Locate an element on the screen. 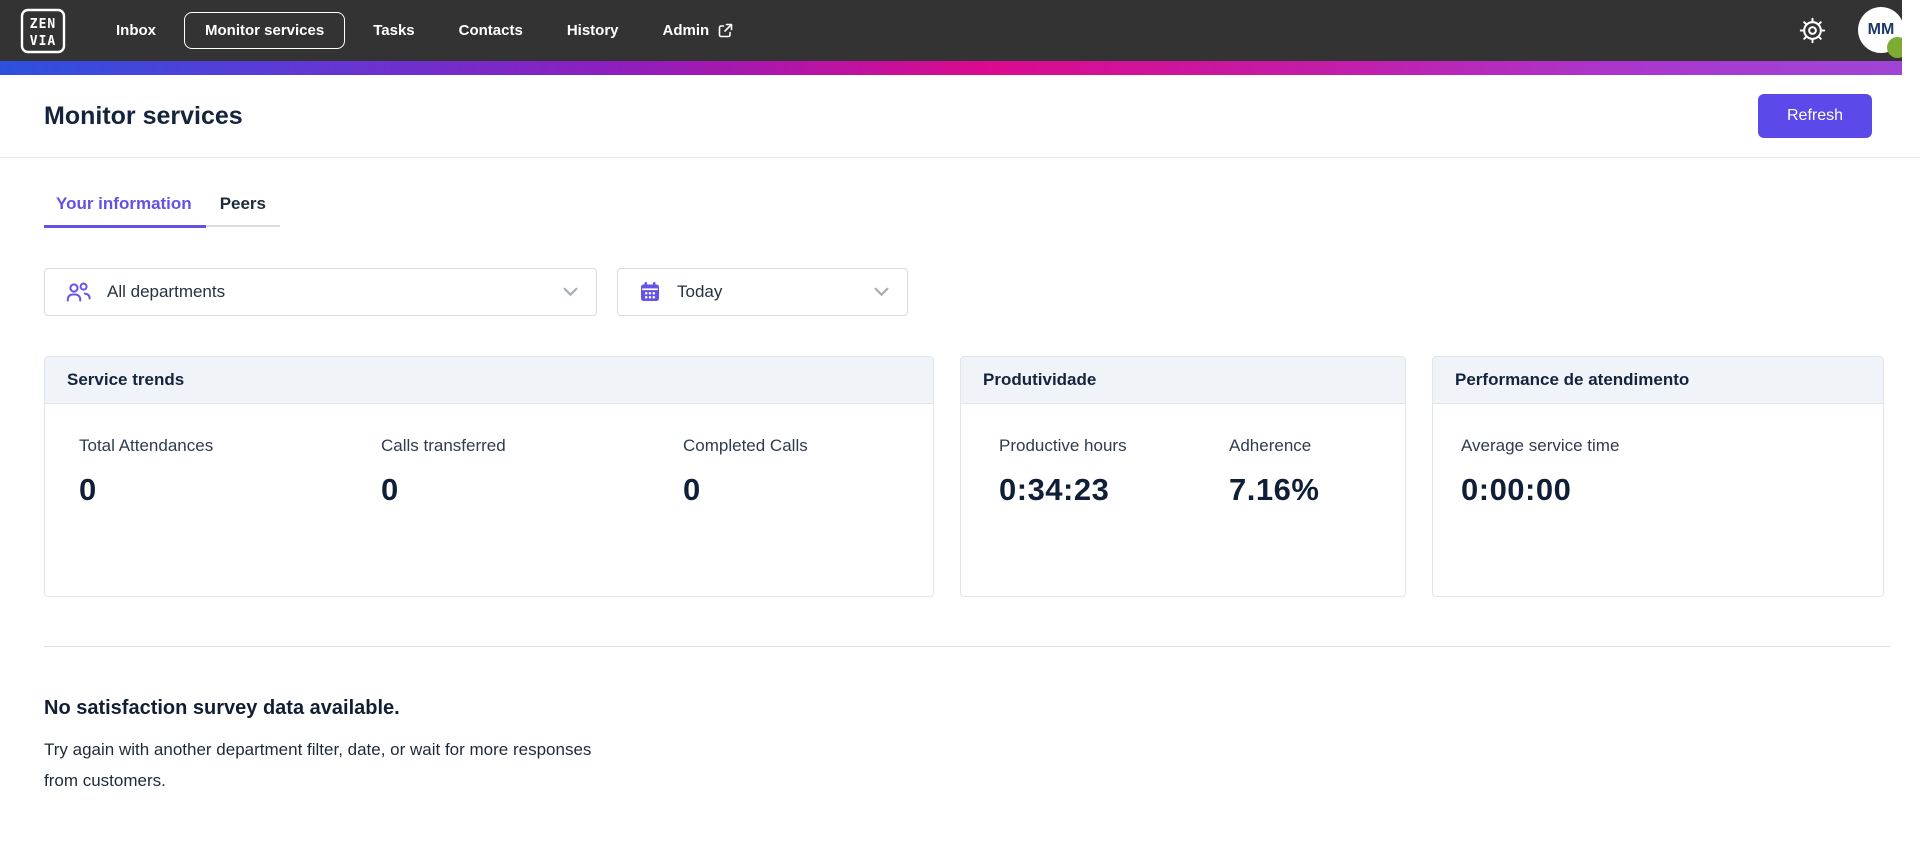 This screenshot has height=855, width=1920. page-header: Monitor services Refresh is located at coordinates (960, 116).